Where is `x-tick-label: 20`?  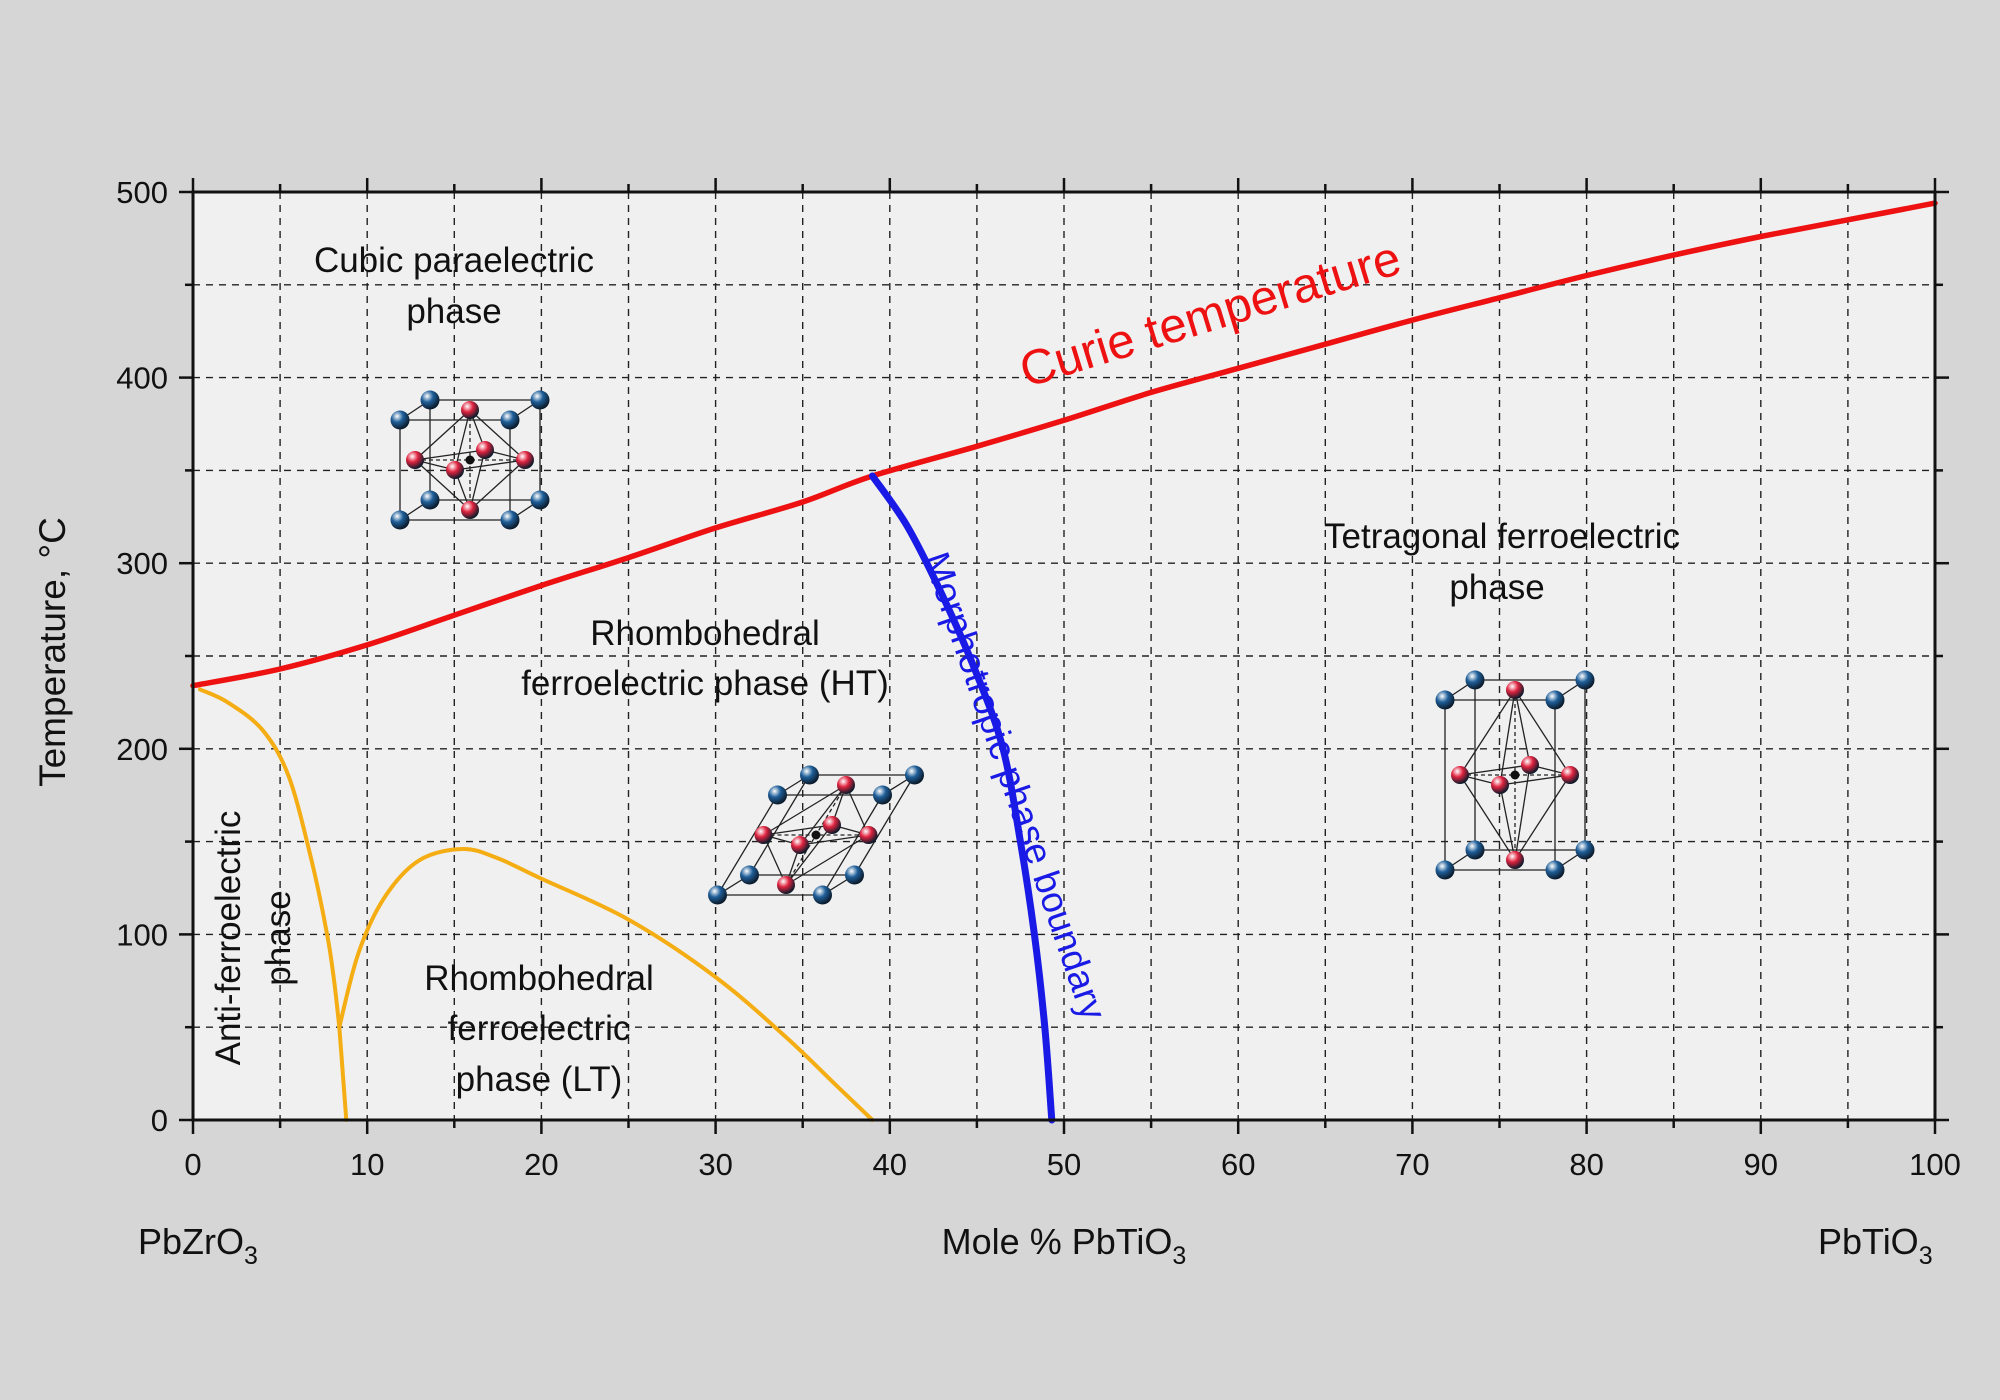
x-tick-label: 20 is located at coordinates (541, 1164).